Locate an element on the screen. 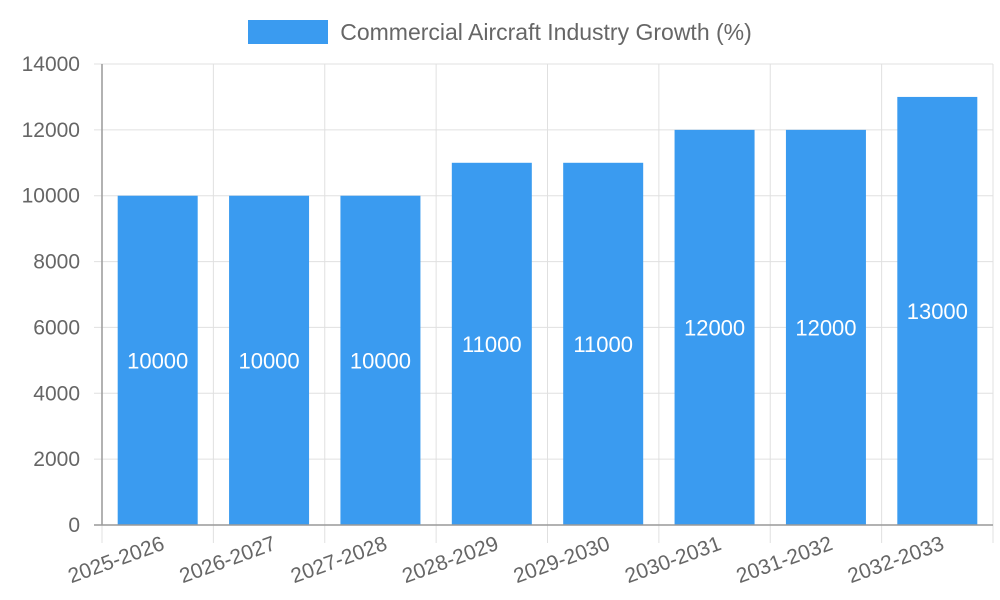 This screenshot has width=1000, height=600. chart-legend: Commercial Aircraft Industry Growth (%) is located at coordinates (500, 32).